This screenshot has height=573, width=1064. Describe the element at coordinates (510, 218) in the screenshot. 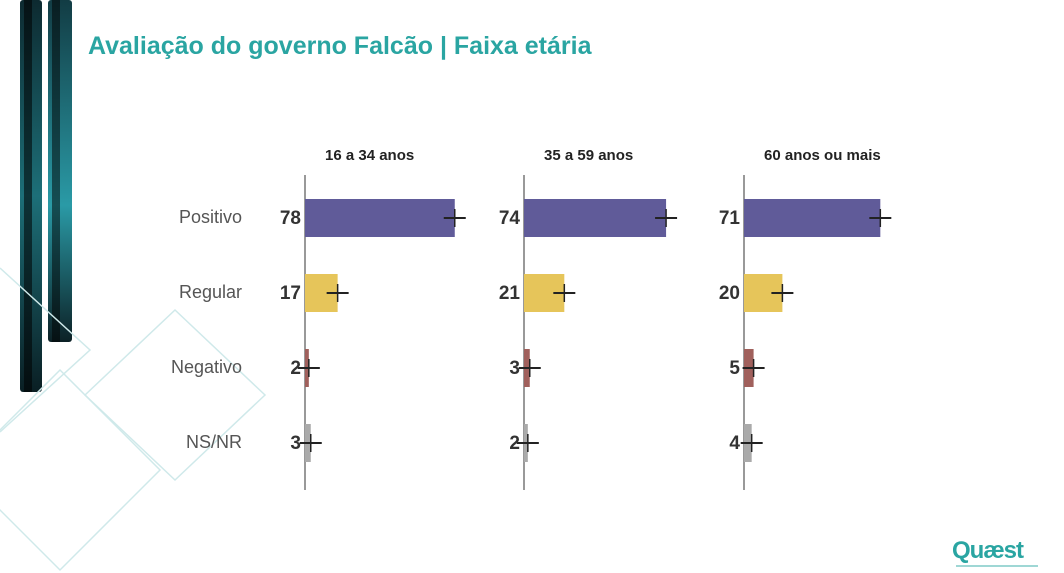

I see `value-label-35-a-59-anos-positivo: 74` at that location.